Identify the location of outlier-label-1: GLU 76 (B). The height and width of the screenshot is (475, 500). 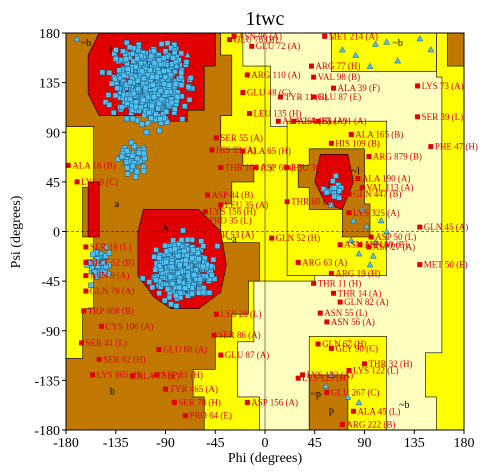
(256, 40).